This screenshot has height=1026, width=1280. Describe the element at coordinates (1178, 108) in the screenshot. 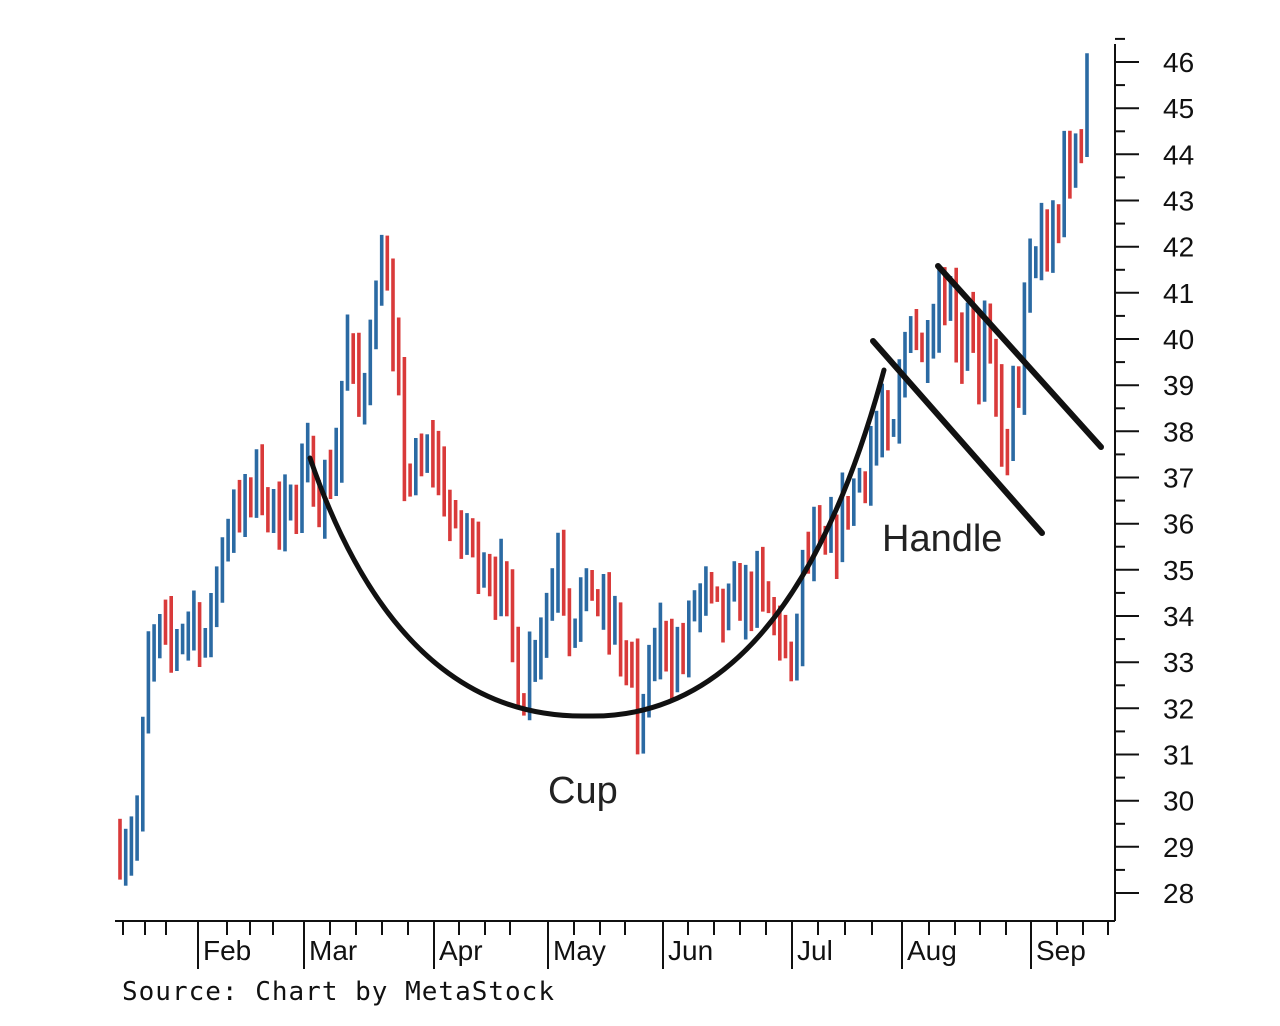

I see `y-tick-label: 45` at that location.